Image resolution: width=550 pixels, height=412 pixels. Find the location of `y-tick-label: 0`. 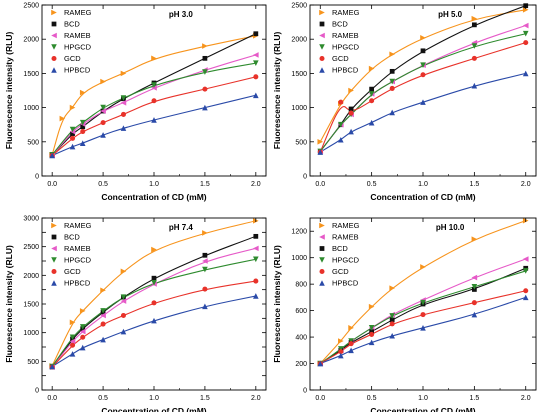

y-tick-label: 0 is located at coordinates (305, 391).